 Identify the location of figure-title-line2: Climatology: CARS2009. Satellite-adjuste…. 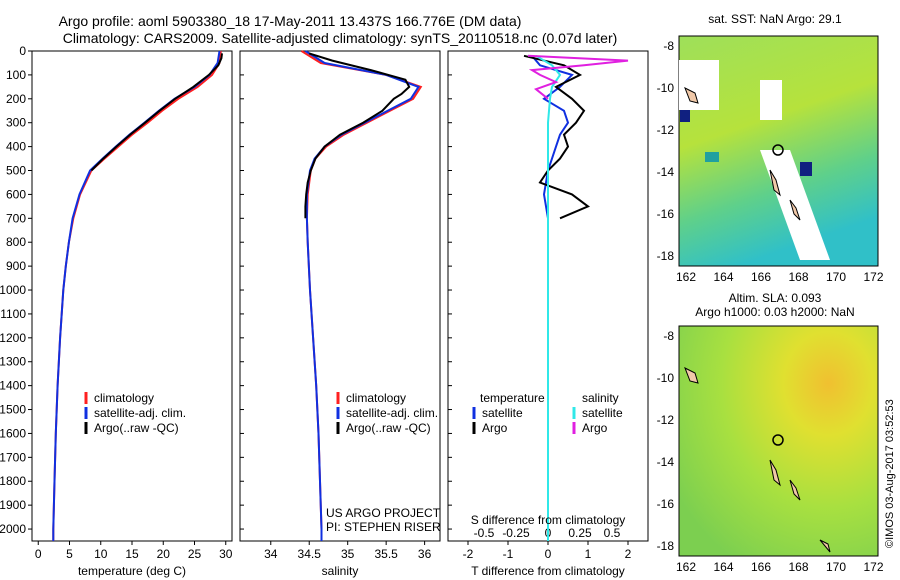
(340, 38).